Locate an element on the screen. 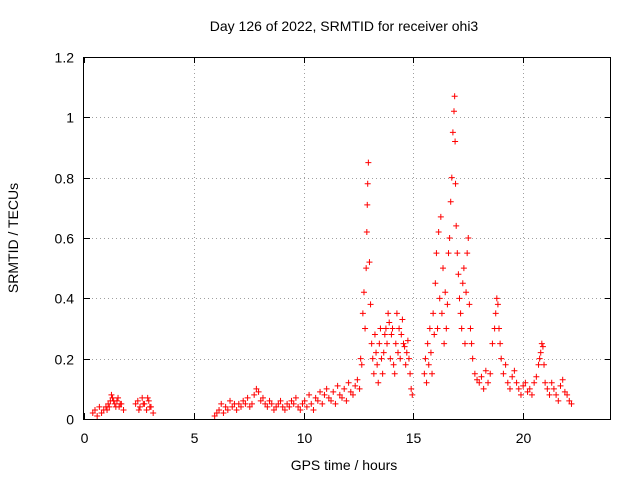 The width and height of the screenshot is (640, 480). y-tick-label: 1.2 is located at coordinates (65, 58).